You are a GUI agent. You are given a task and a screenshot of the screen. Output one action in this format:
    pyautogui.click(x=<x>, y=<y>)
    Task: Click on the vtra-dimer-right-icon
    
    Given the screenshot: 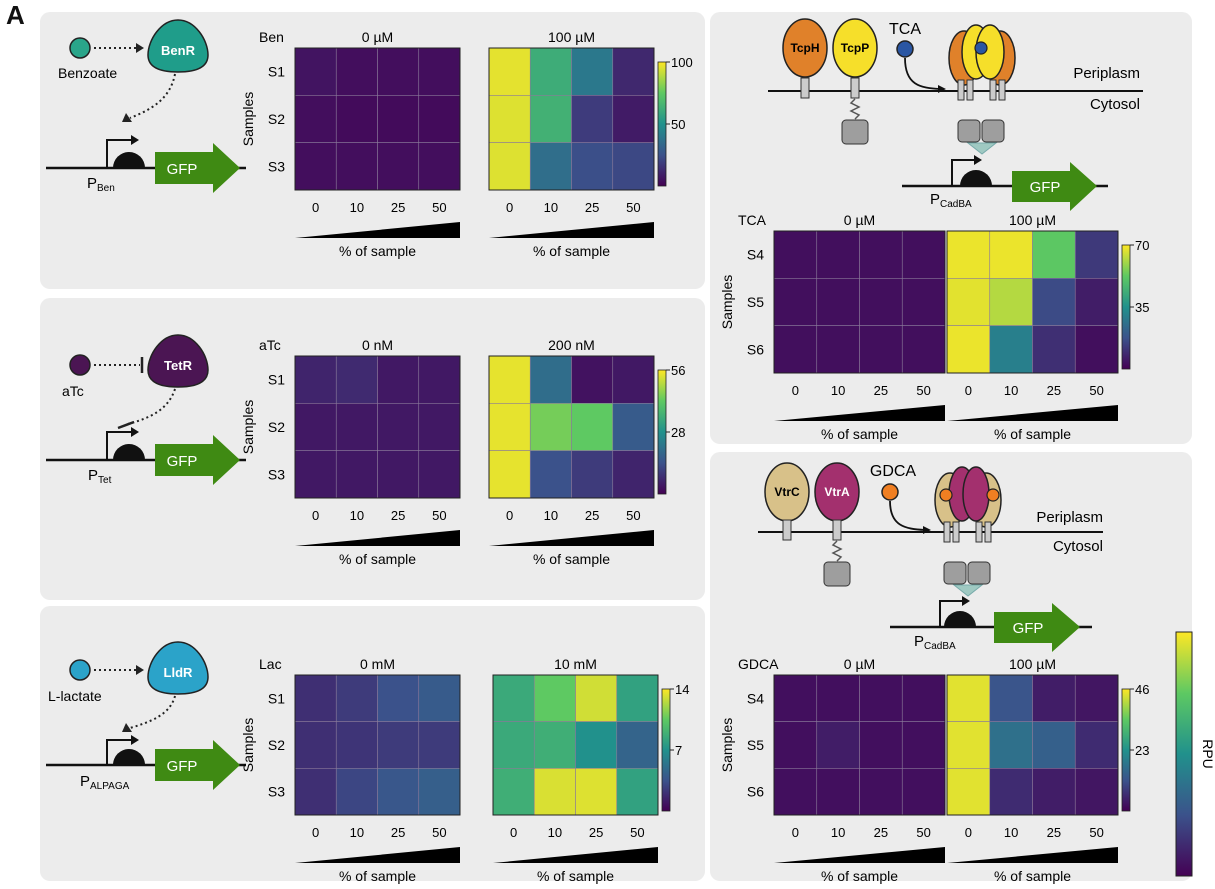 What is the action you would take?
    pyautogui.click(x=976, y=494)
    